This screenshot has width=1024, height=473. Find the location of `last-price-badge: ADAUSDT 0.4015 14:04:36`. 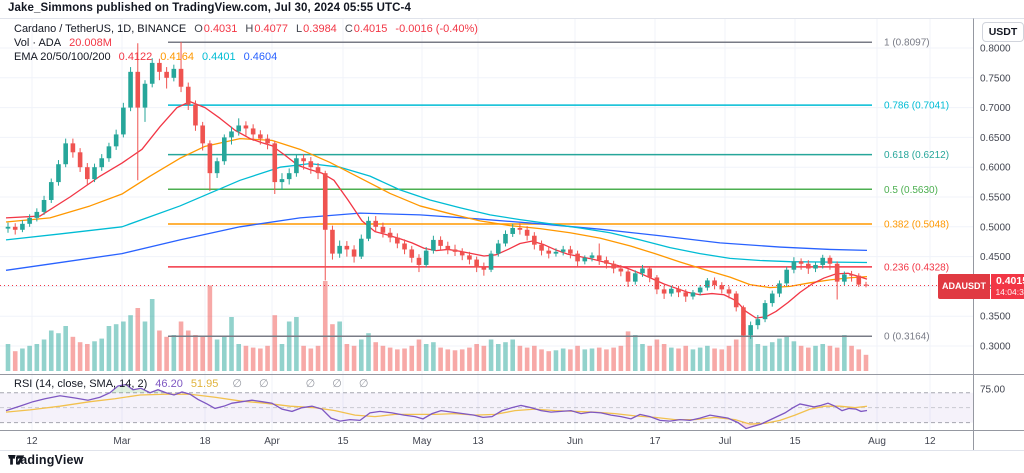

last-price-badge: ADAUSDT 0.4015 14:04:36 is located at coordinates (981, 286).